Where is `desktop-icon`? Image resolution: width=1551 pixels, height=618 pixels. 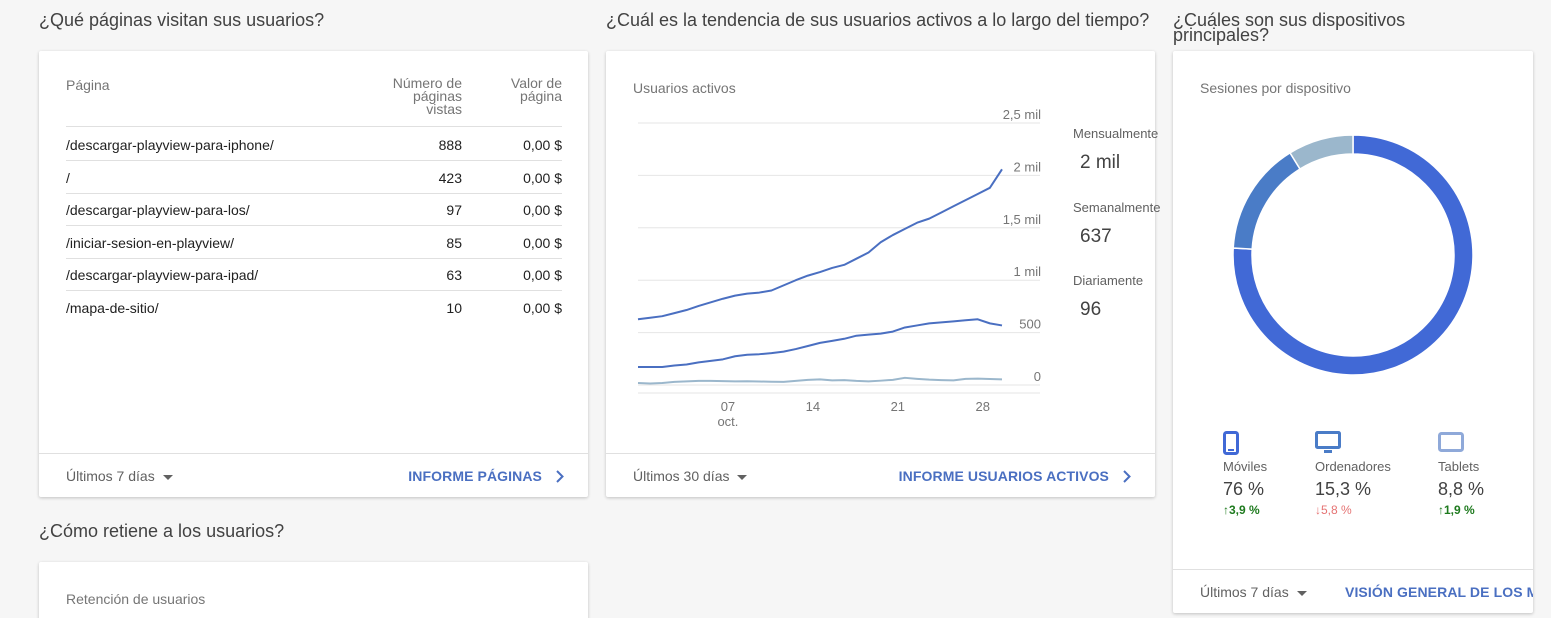
desktop-icon is located at coordinates (1328, 443).